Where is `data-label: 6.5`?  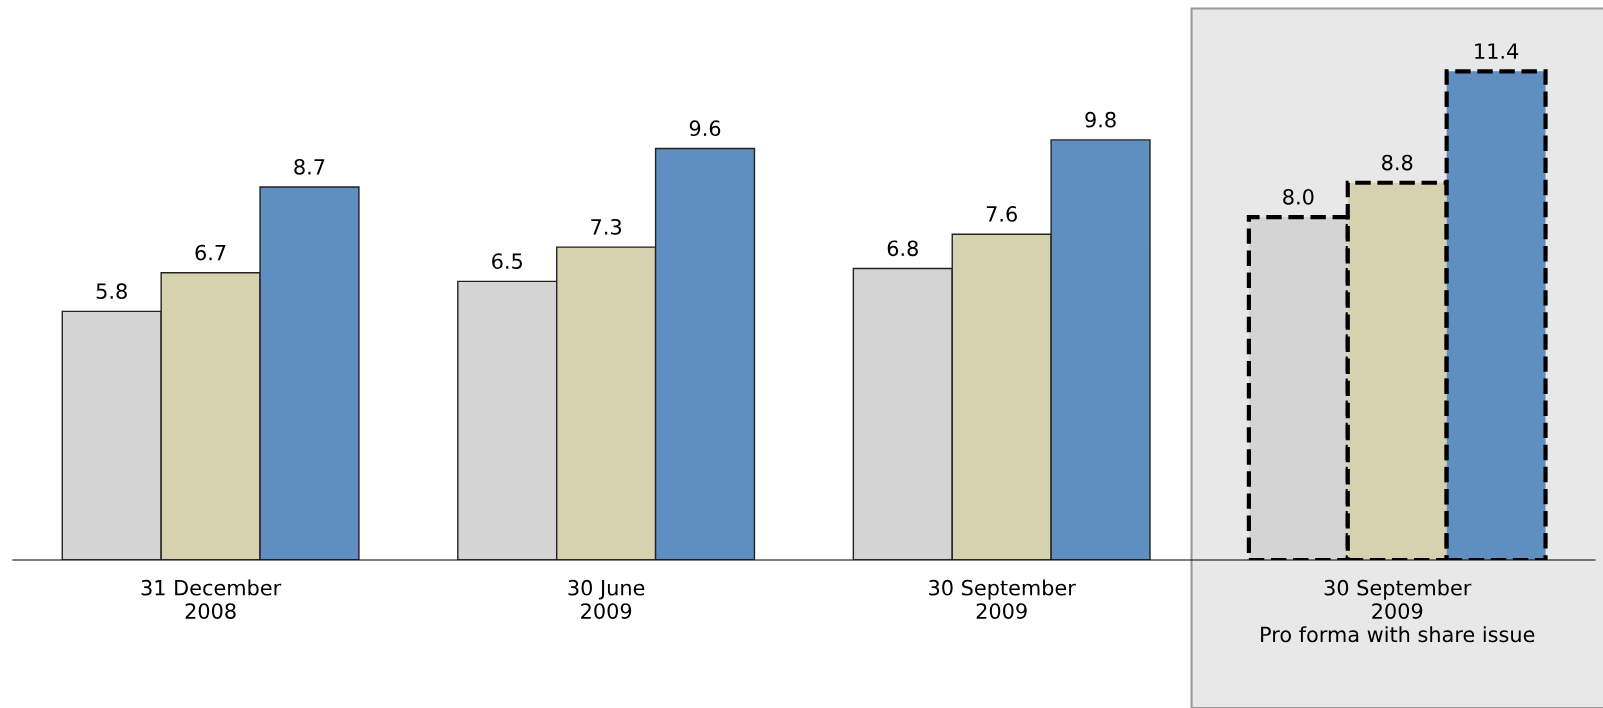
data-label: 6.5 is located at coordinates (507, 261).